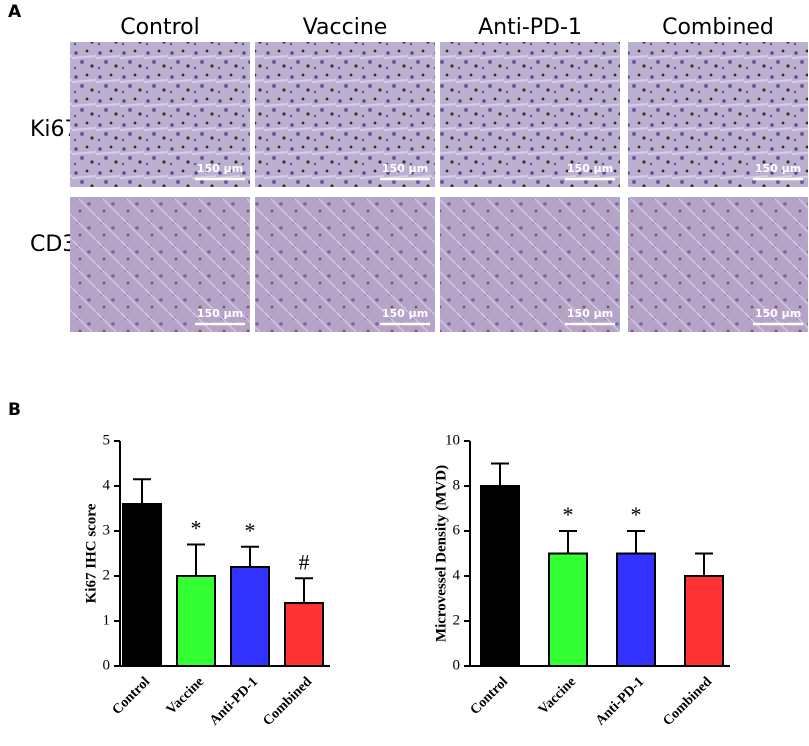  What do you see at coordinates (160, 27) in the screenshot?
I see `column-label: Control` at bounding box center [160, 27].